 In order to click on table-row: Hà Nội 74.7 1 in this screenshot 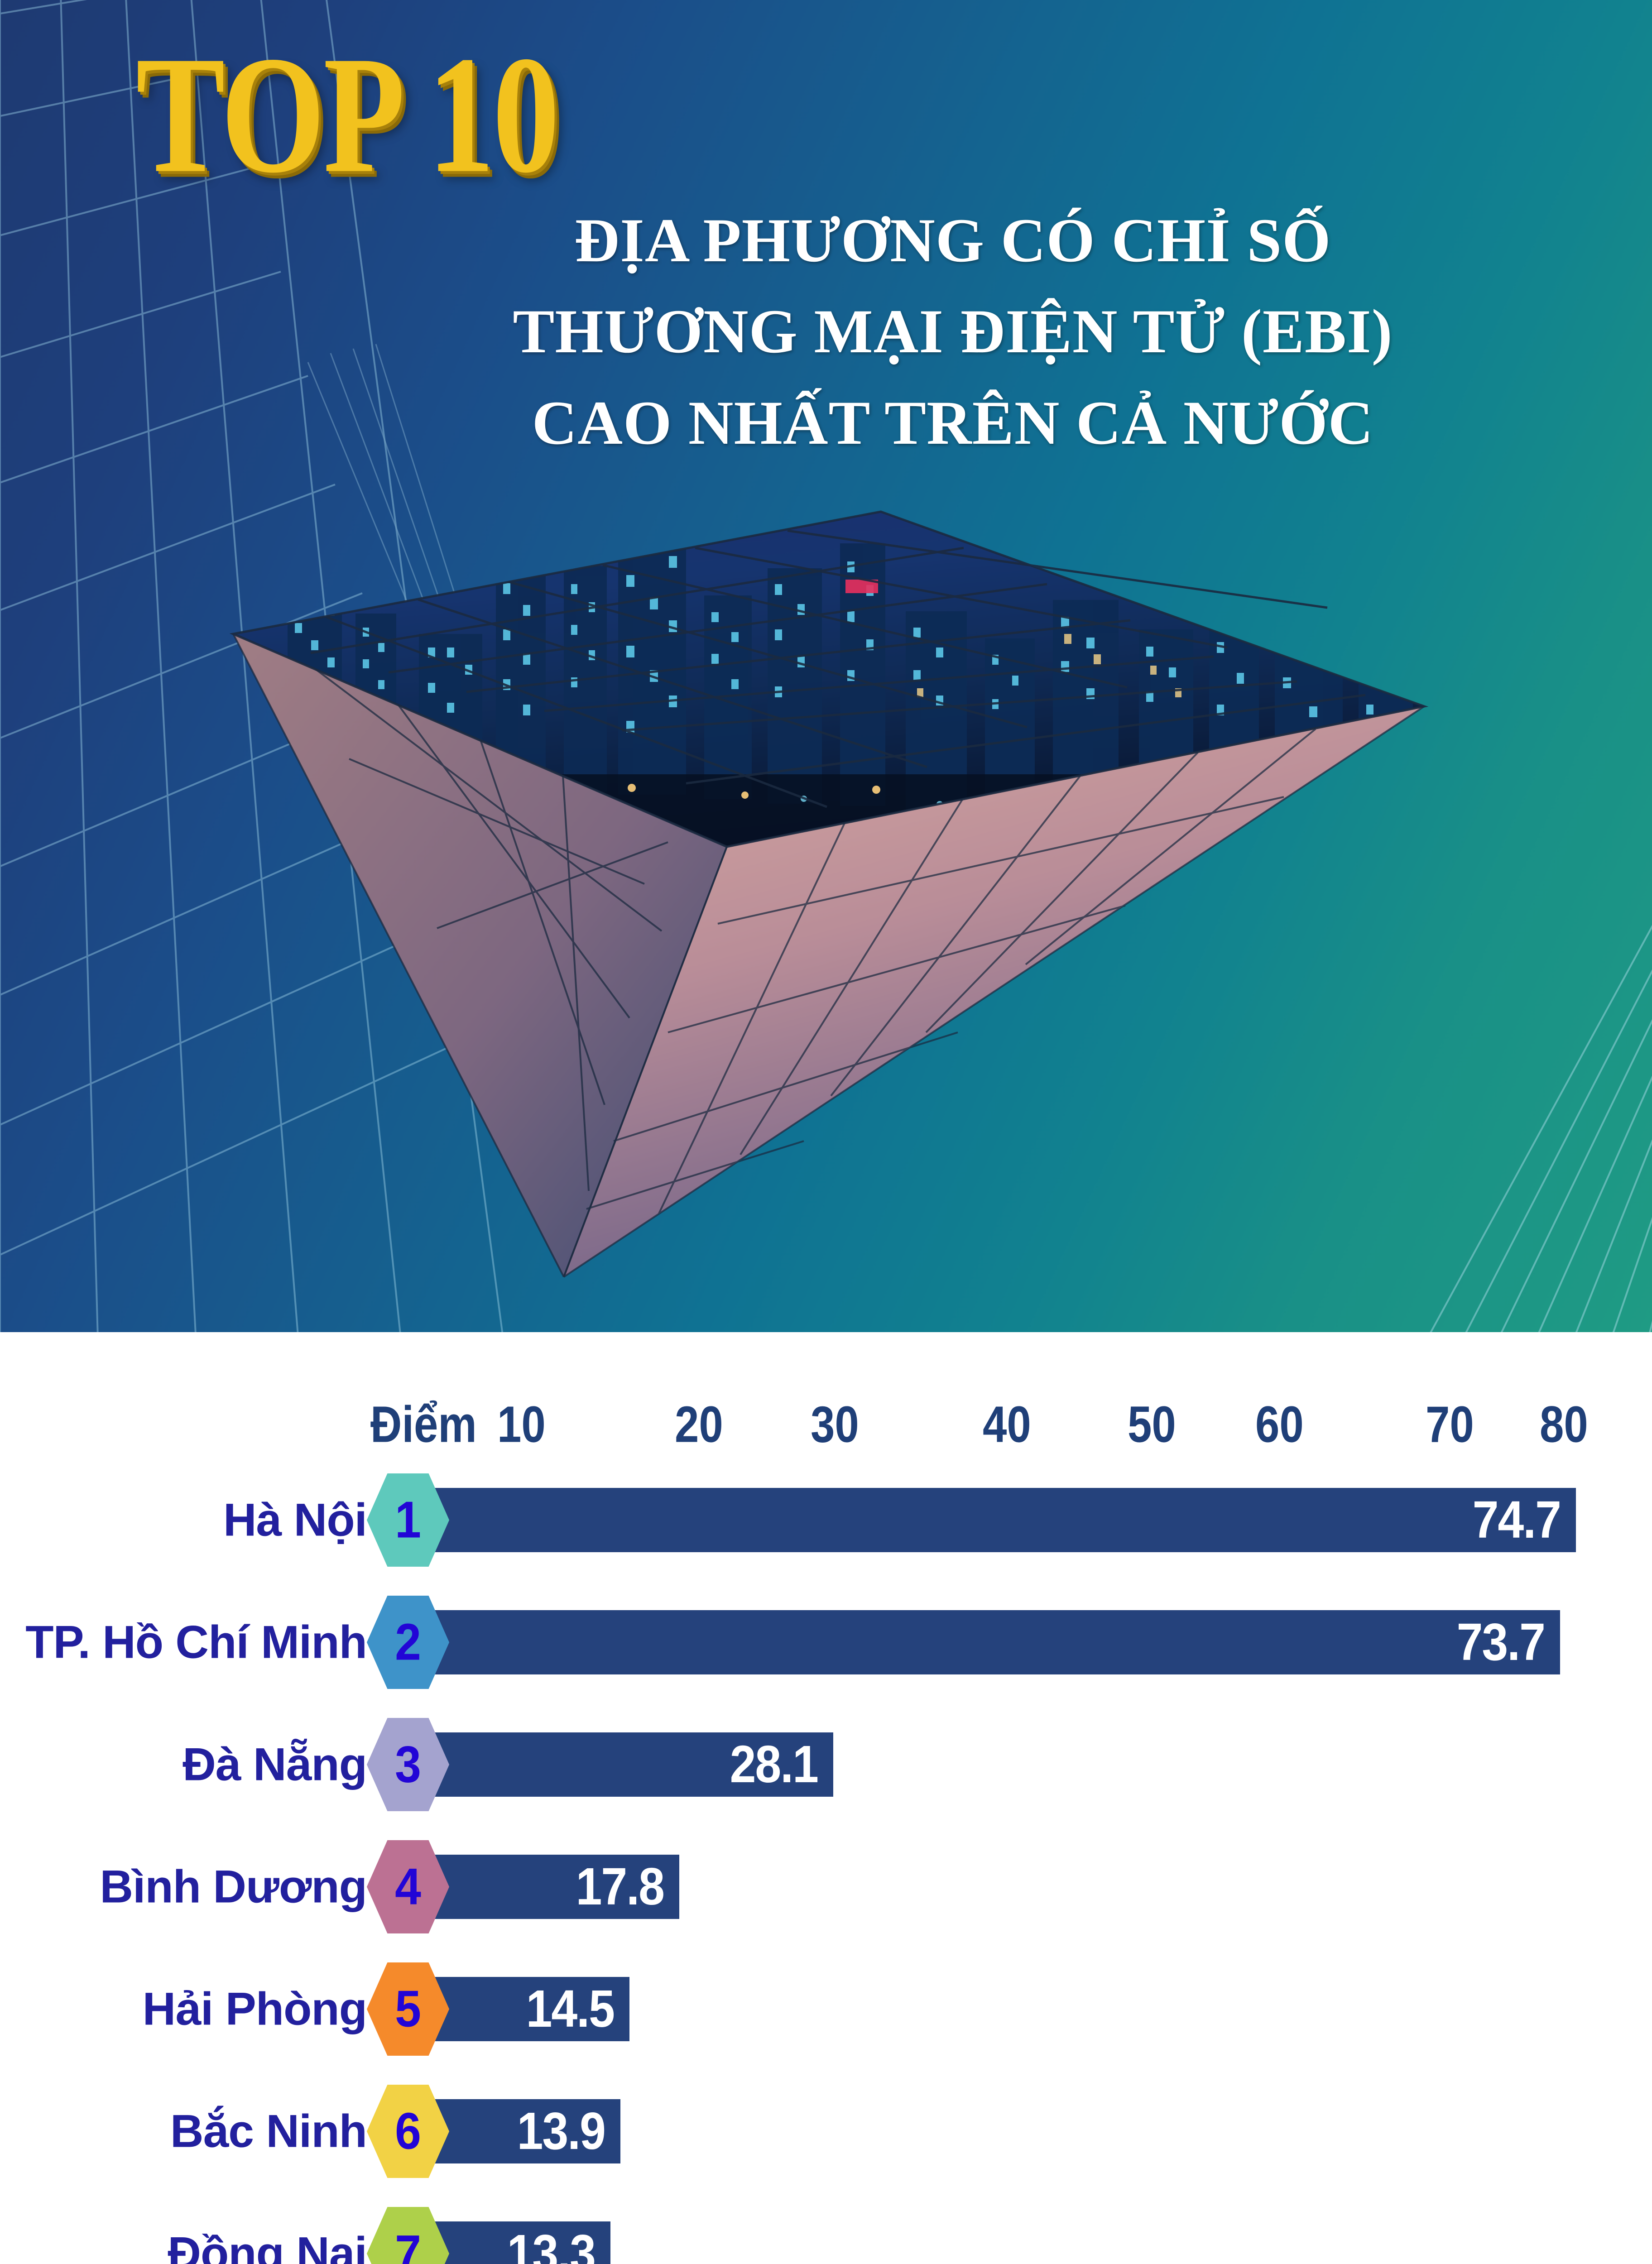, I will do `click(826, 1520)`.